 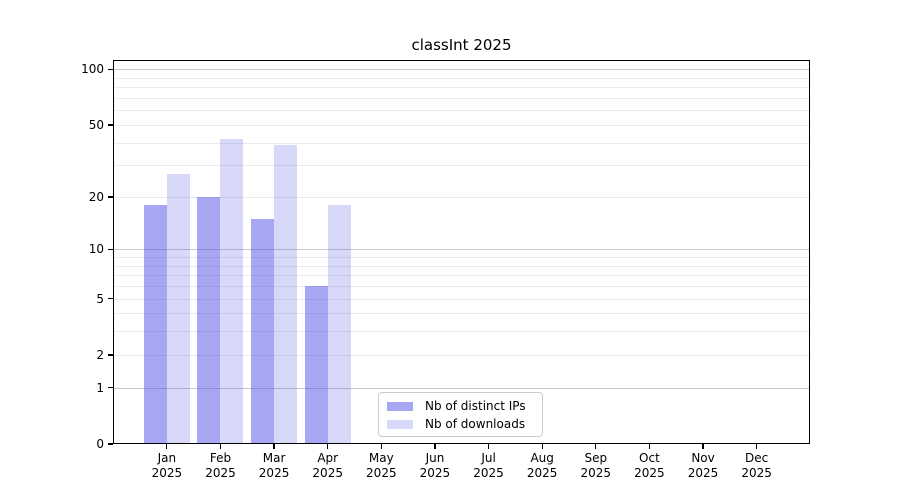 I want to click on legend-item-downloads: Nb of downloads, so click(x=460, y=424).